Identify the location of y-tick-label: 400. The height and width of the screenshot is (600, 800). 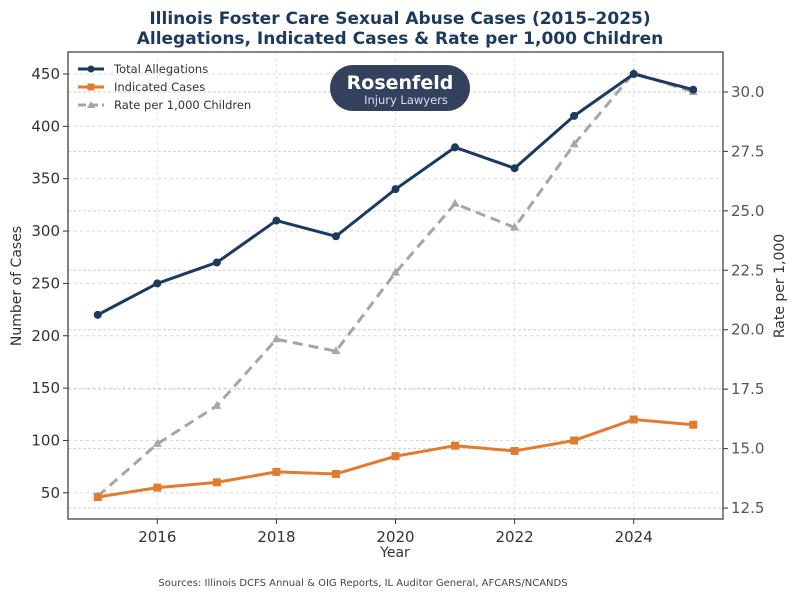
(45, 126).